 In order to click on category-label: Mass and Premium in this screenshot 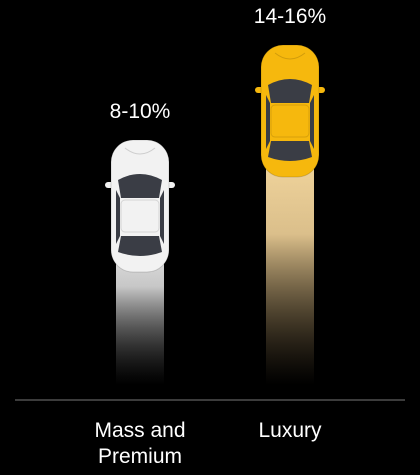, I will do `click(140, 443)`.